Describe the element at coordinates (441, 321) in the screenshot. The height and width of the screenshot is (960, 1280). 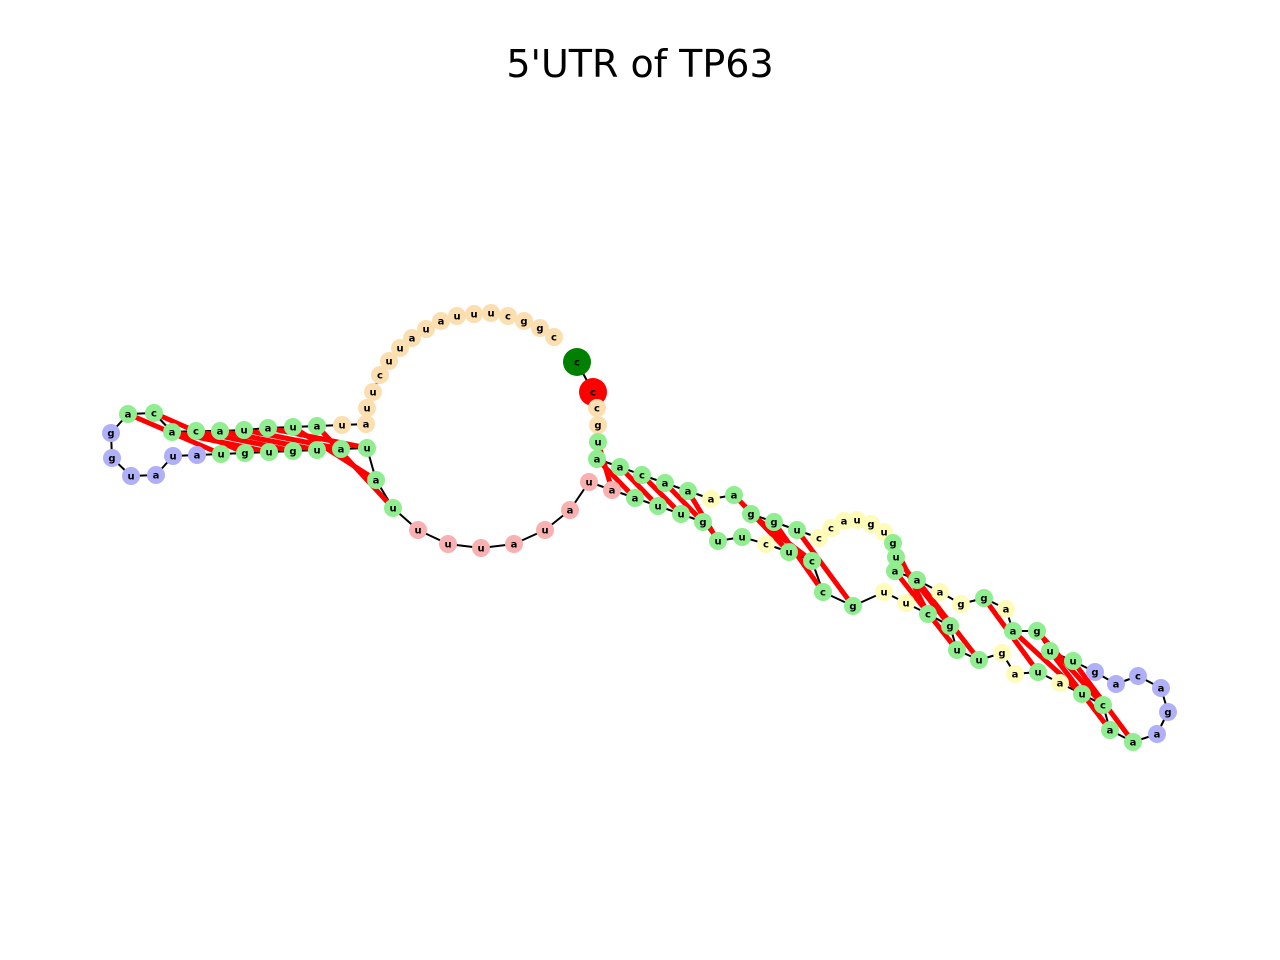
I see `nucleotide-multi-loop: a` at that location.